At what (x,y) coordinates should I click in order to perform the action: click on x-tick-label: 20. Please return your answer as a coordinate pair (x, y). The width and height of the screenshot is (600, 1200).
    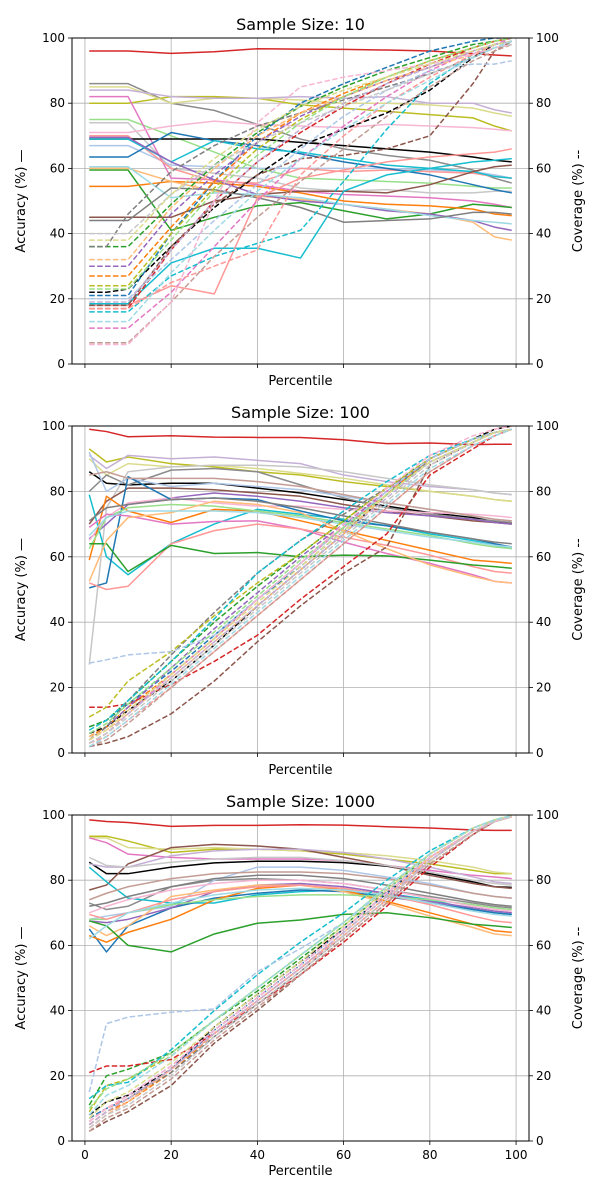
    Looking at the image, I should click on (171, 1155).